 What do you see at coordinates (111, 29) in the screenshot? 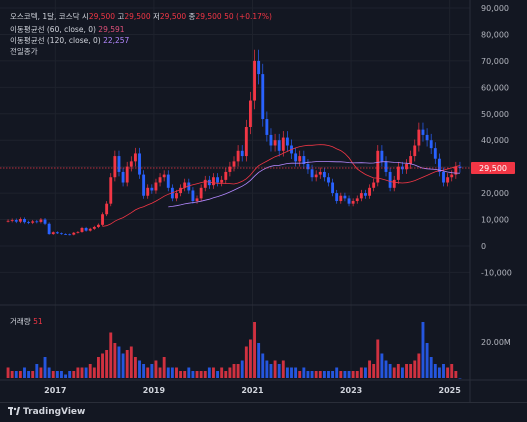
I see `ma60-value: 29,591` at bounding box center [111, 29].